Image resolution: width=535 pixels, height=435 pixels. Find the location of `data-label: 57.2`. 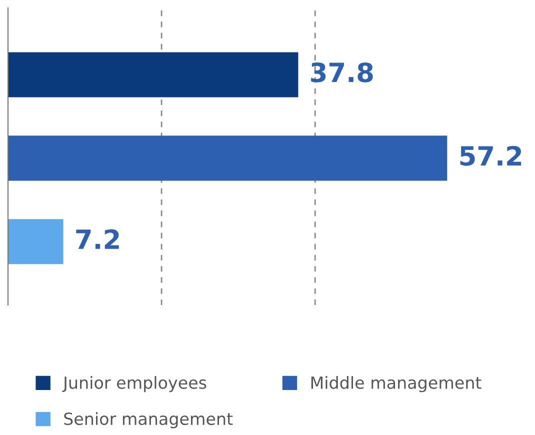

data-label: 57.2 is located at coordinates (491, 156).